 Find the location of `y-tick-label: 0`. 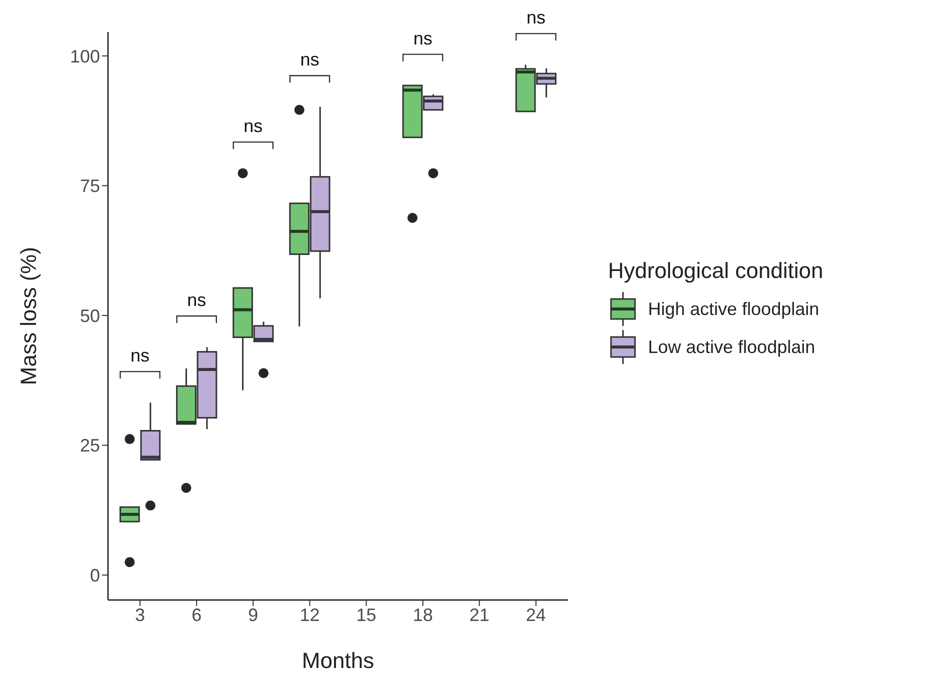

y-tick-label: 0 is located at coordinates (95, 575).